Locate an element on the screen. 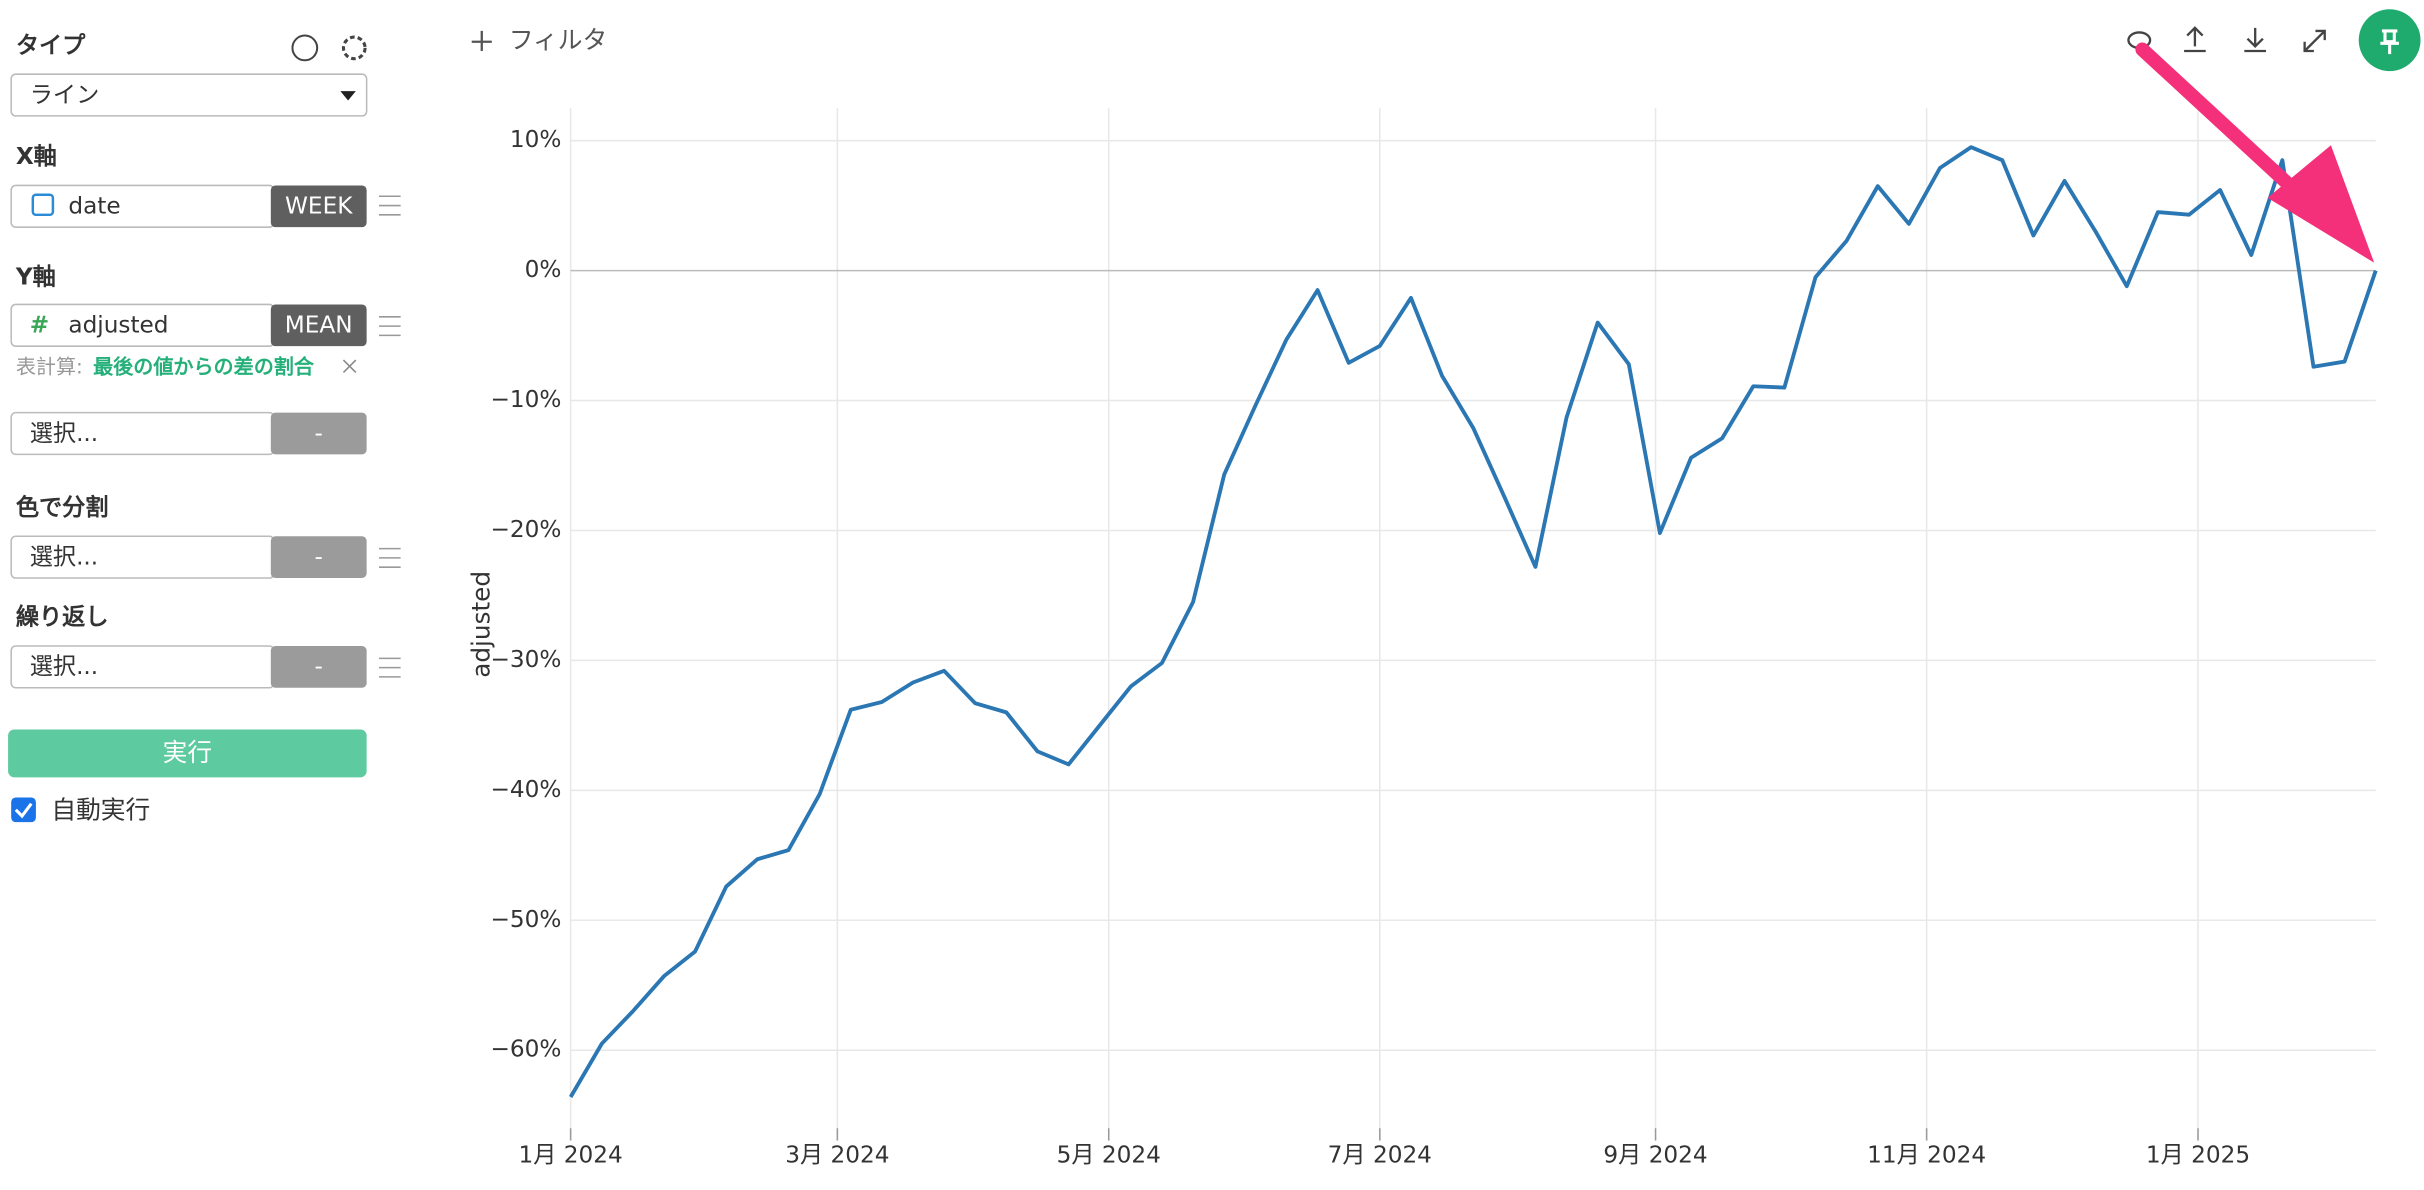 Image resolution: width=2424 pixels, height=1190 pixels. run-text: 実行 is located at coordinates (187, 752).